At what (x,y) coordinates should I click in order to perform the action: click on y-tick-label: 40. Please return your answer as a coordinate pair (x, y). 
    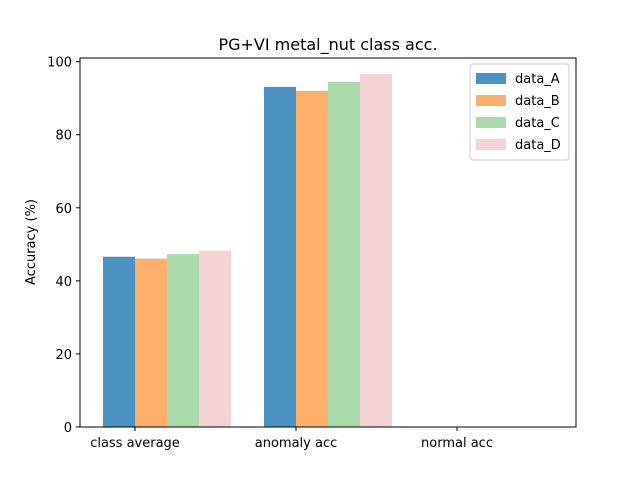
    Looking at the image, I should click on (63, 282).